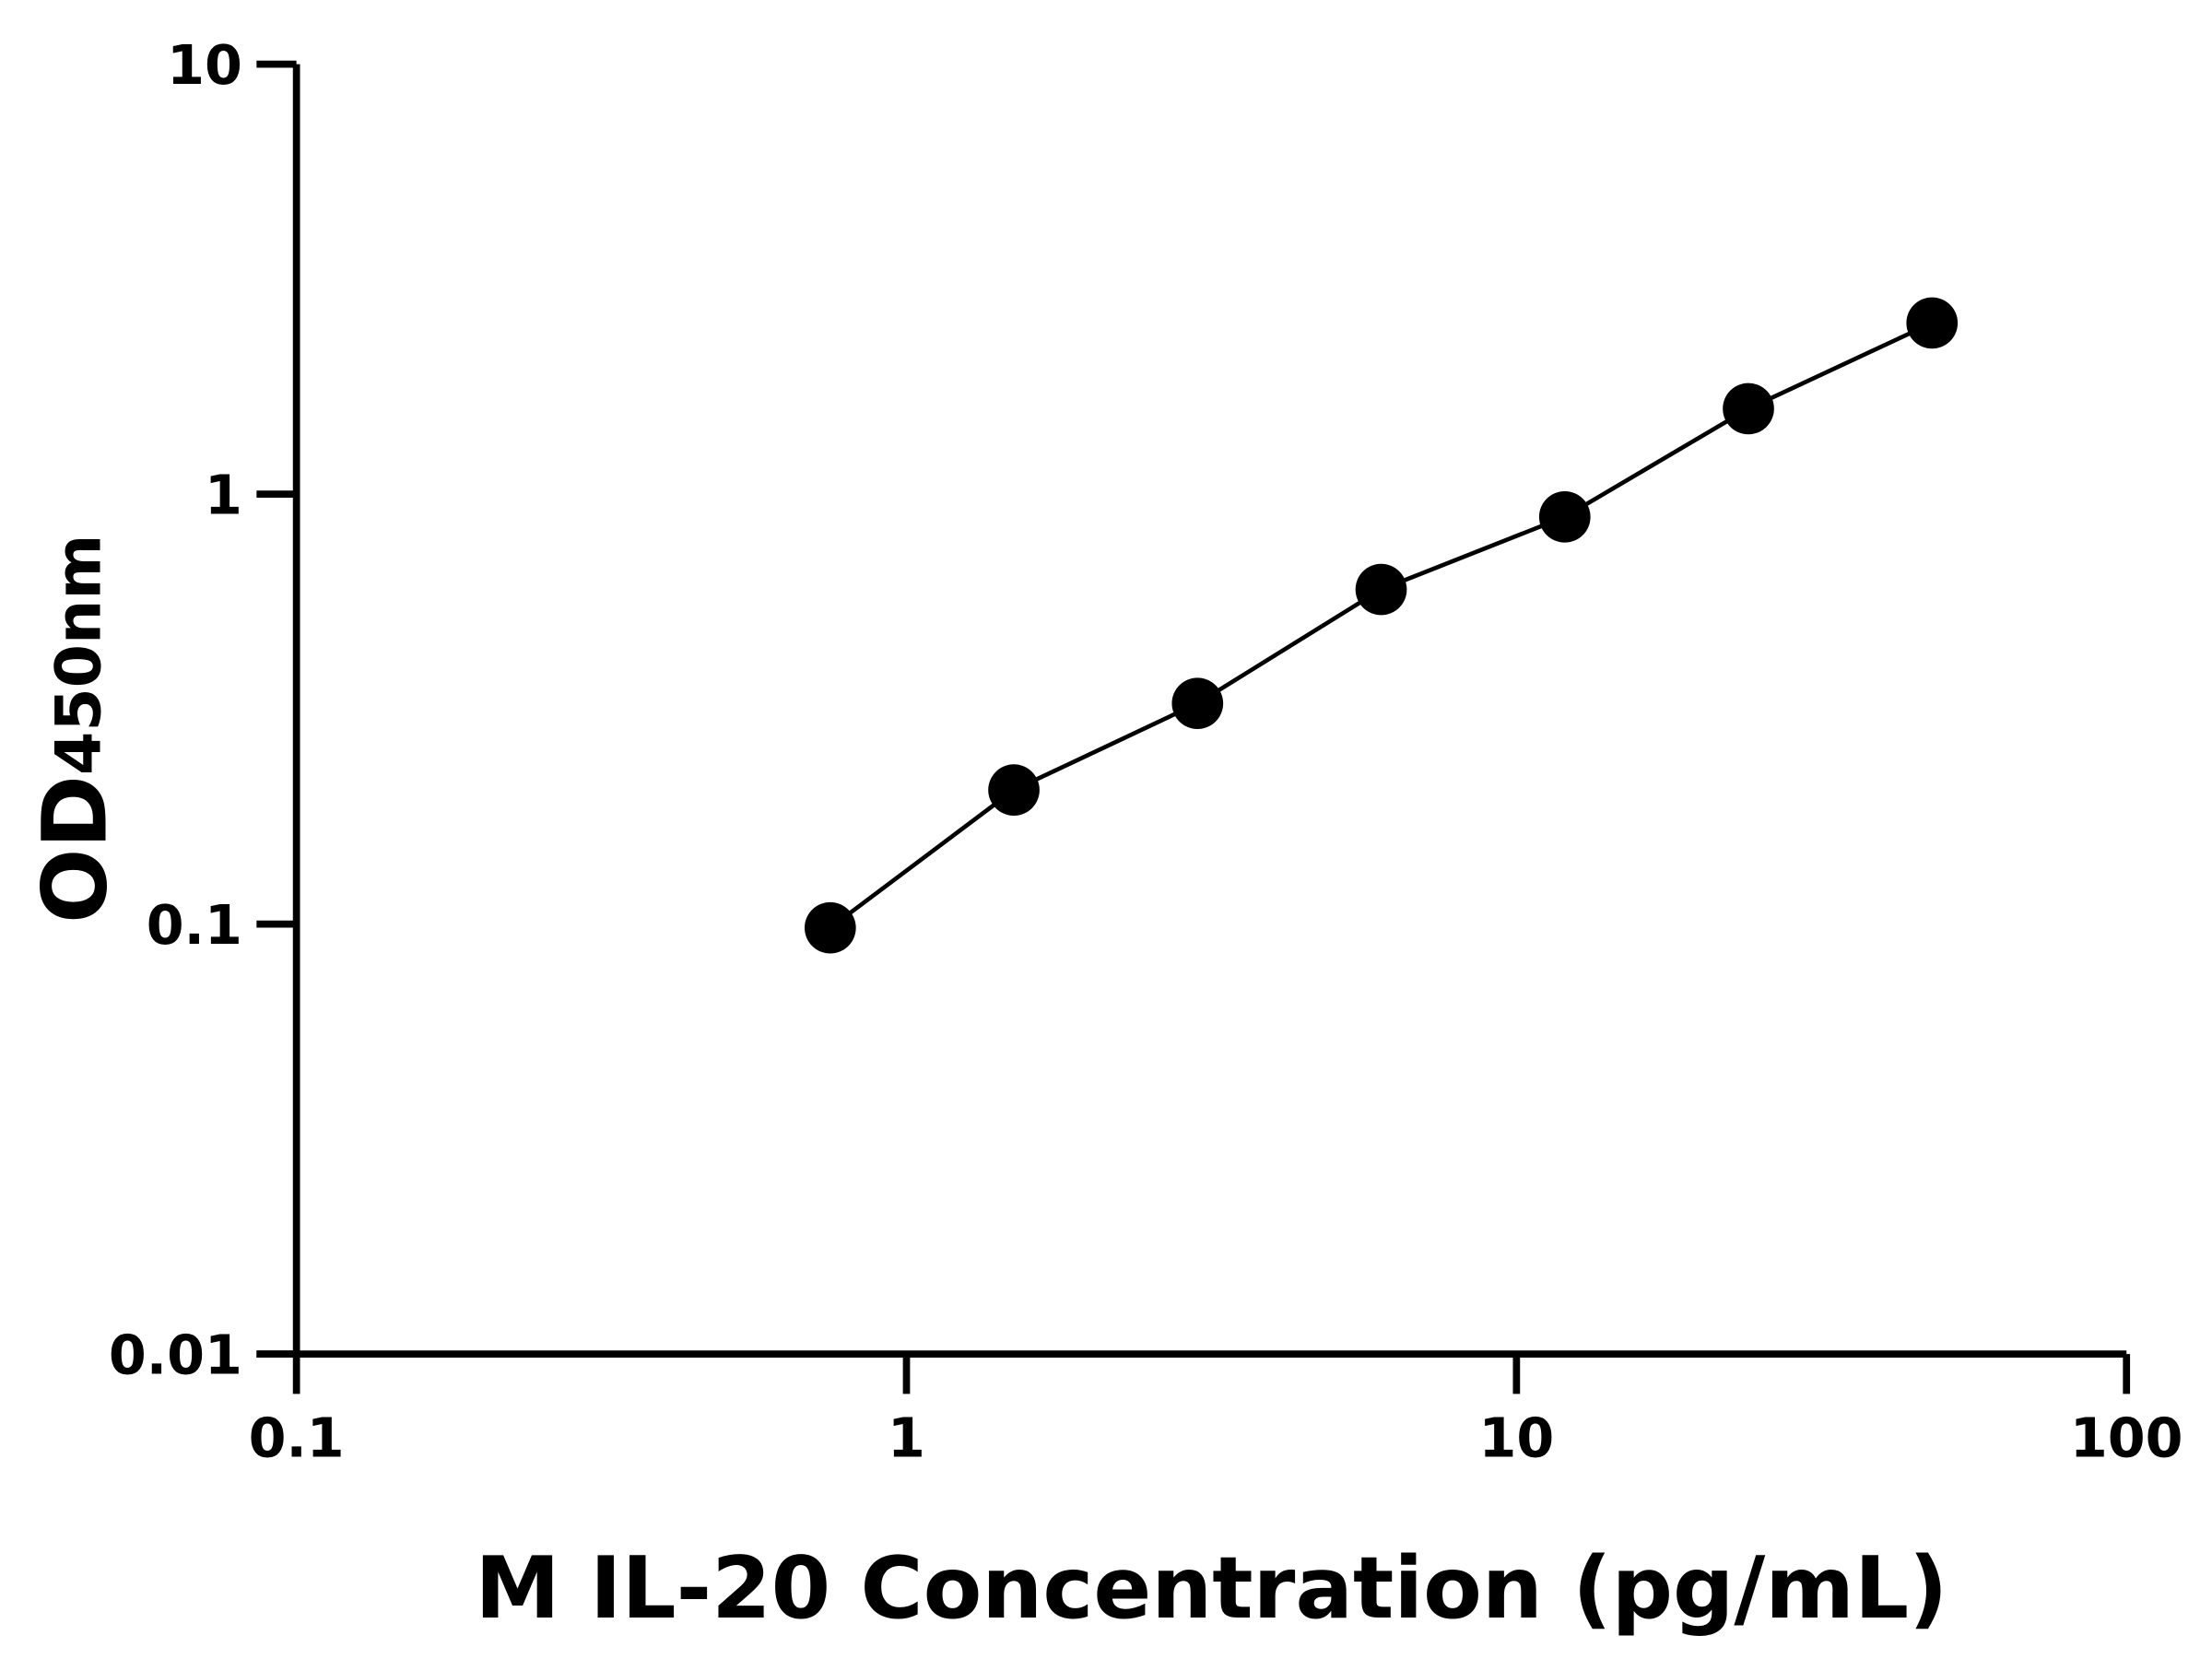 This screenshot has width=2212, height=1659. Describe the element at coordinates (1211, 1588) in the screenshot. I see `x-axis-label: M IL-20 Concentration (pg/mL)` at that location.